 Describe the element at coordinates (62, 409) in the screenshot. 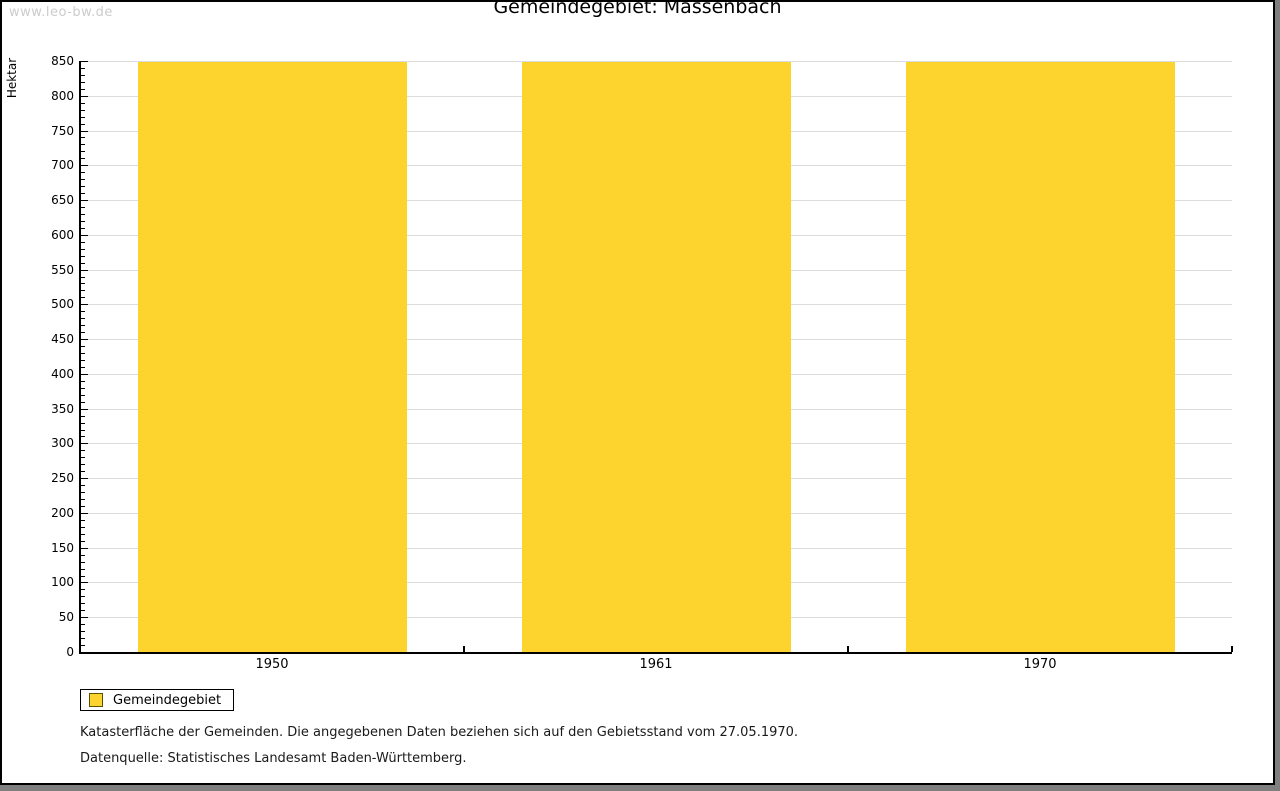

I see `y-tick-label: 350` at that location.